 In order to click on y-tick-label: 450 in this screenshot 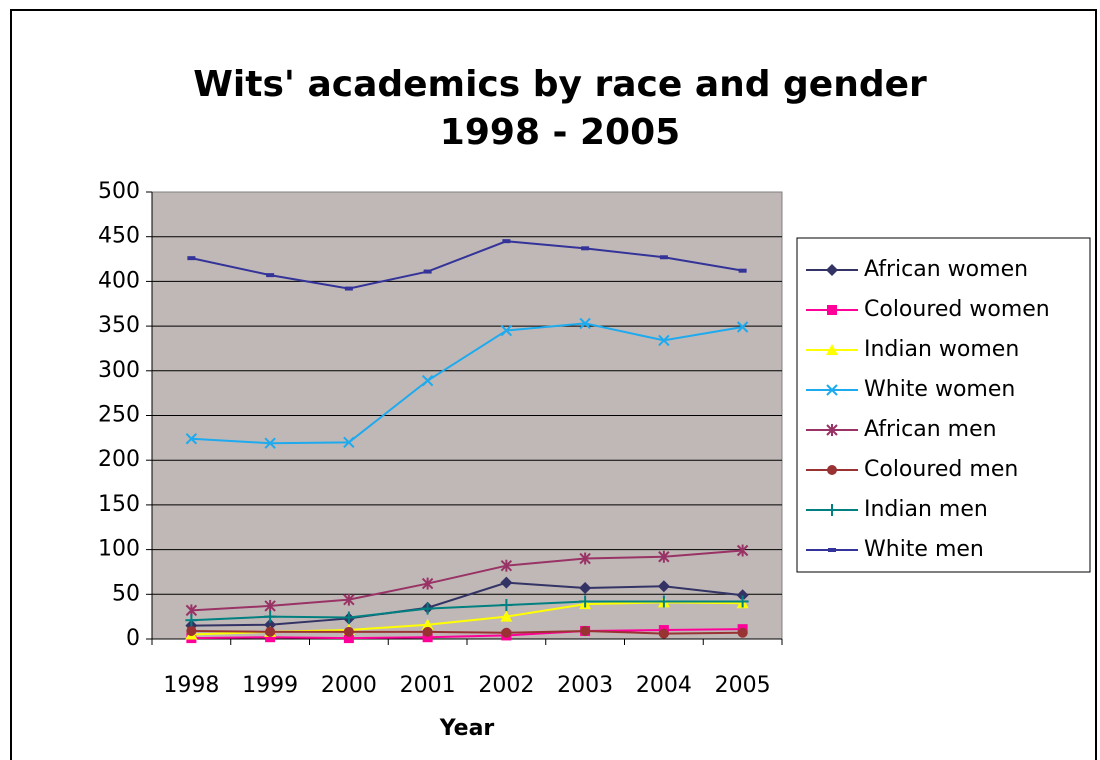, I will do `click(119, 236)`.